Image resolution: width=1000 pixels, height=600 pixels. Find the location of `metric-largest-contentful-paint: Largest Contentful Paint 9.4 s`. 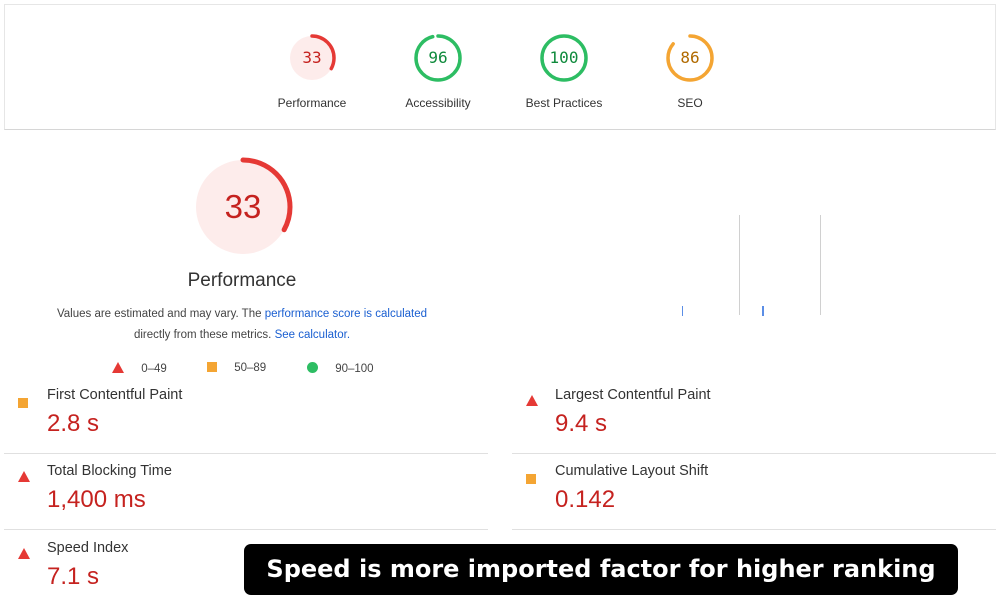

metric-largest-contentful-paint: Largest Contentful Paint 9.4 s is located at coordinates (754, 418).